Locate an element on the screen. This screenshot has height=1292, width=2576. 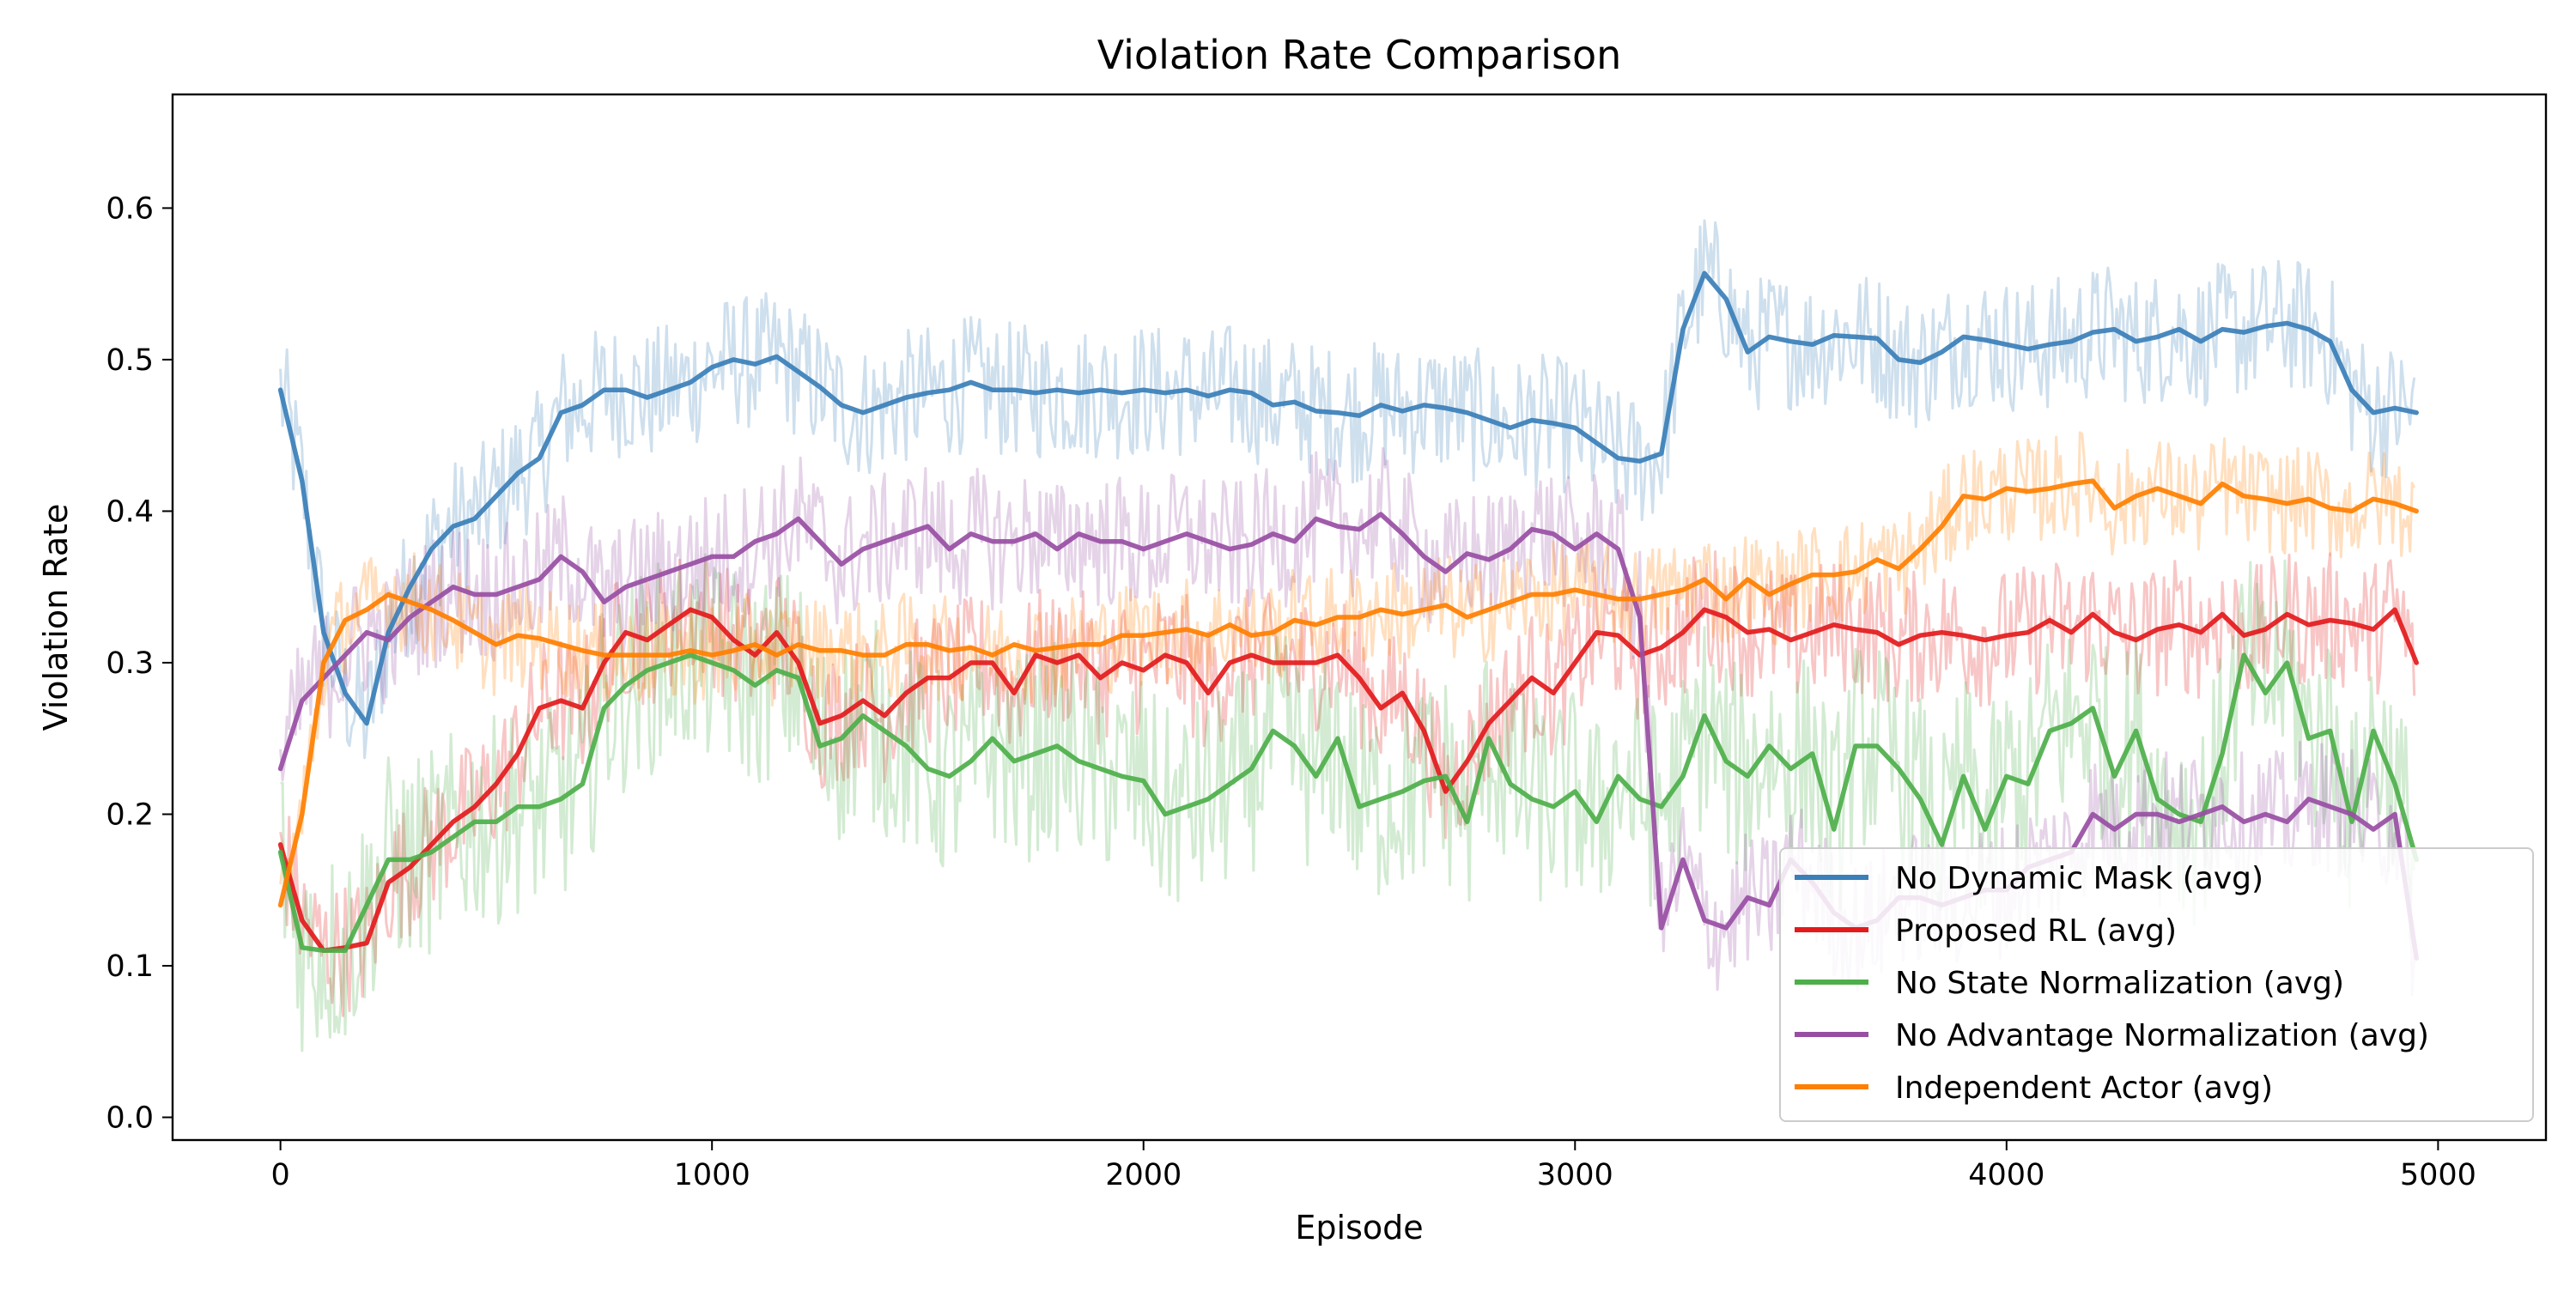
y-axis-label: Violation Rate is located at coordinates (56, 617).